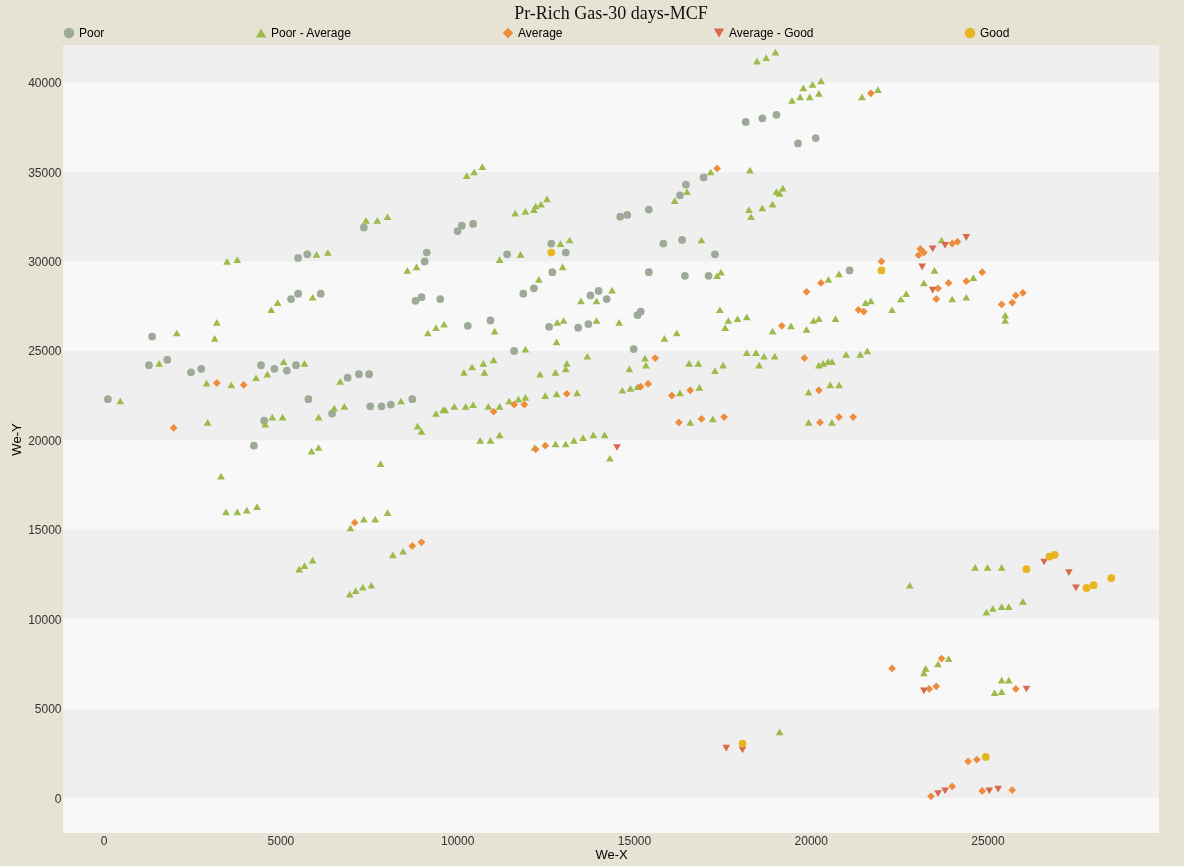 The width and height of the screenshot is (1184, 866). I want to click on x-tick-label: 5000, so click(281, 840).